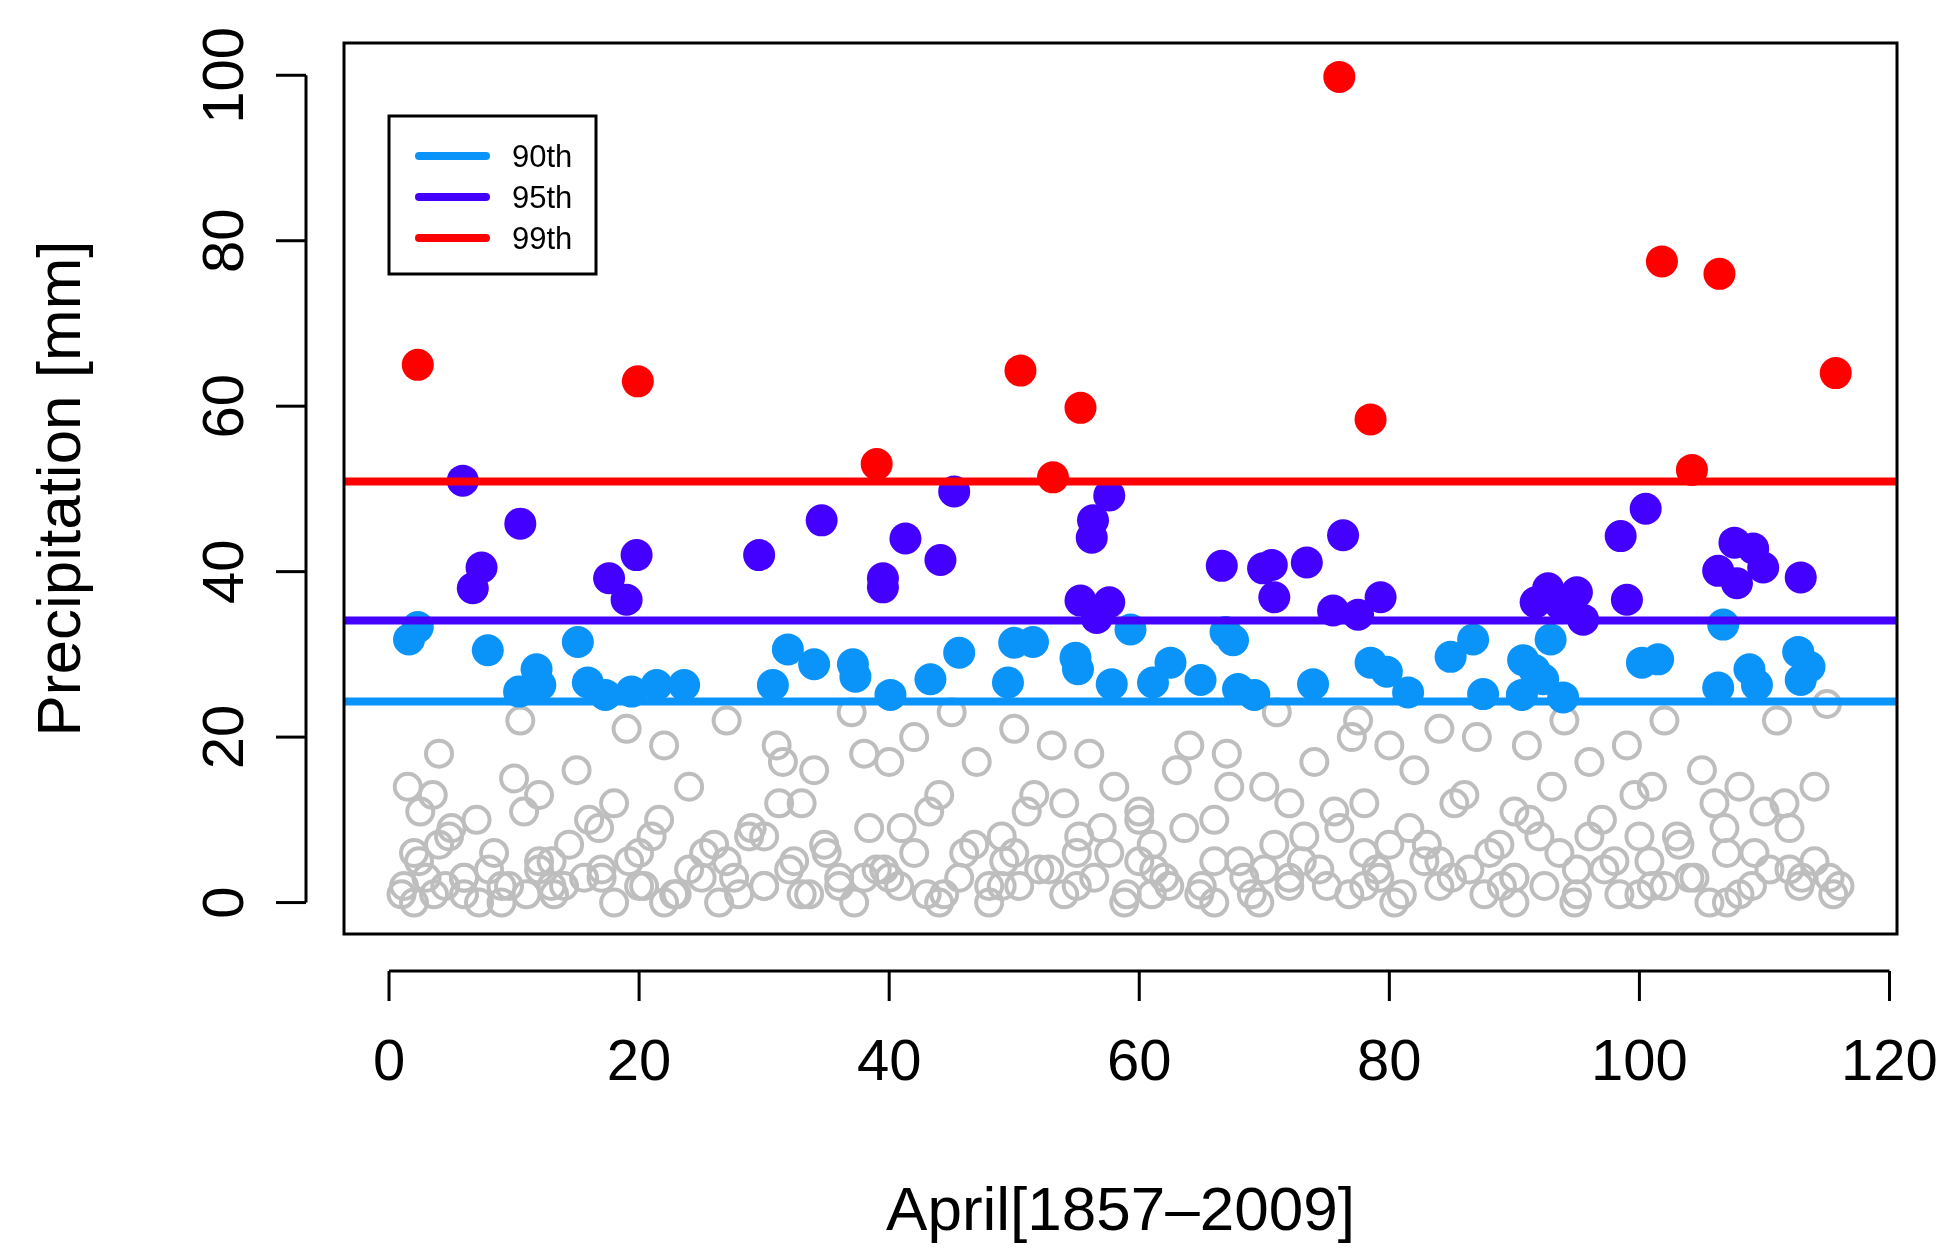 This screenshot has height=1260, width=1949. I want to click on y-tick-label: 40, so click(222, 571).